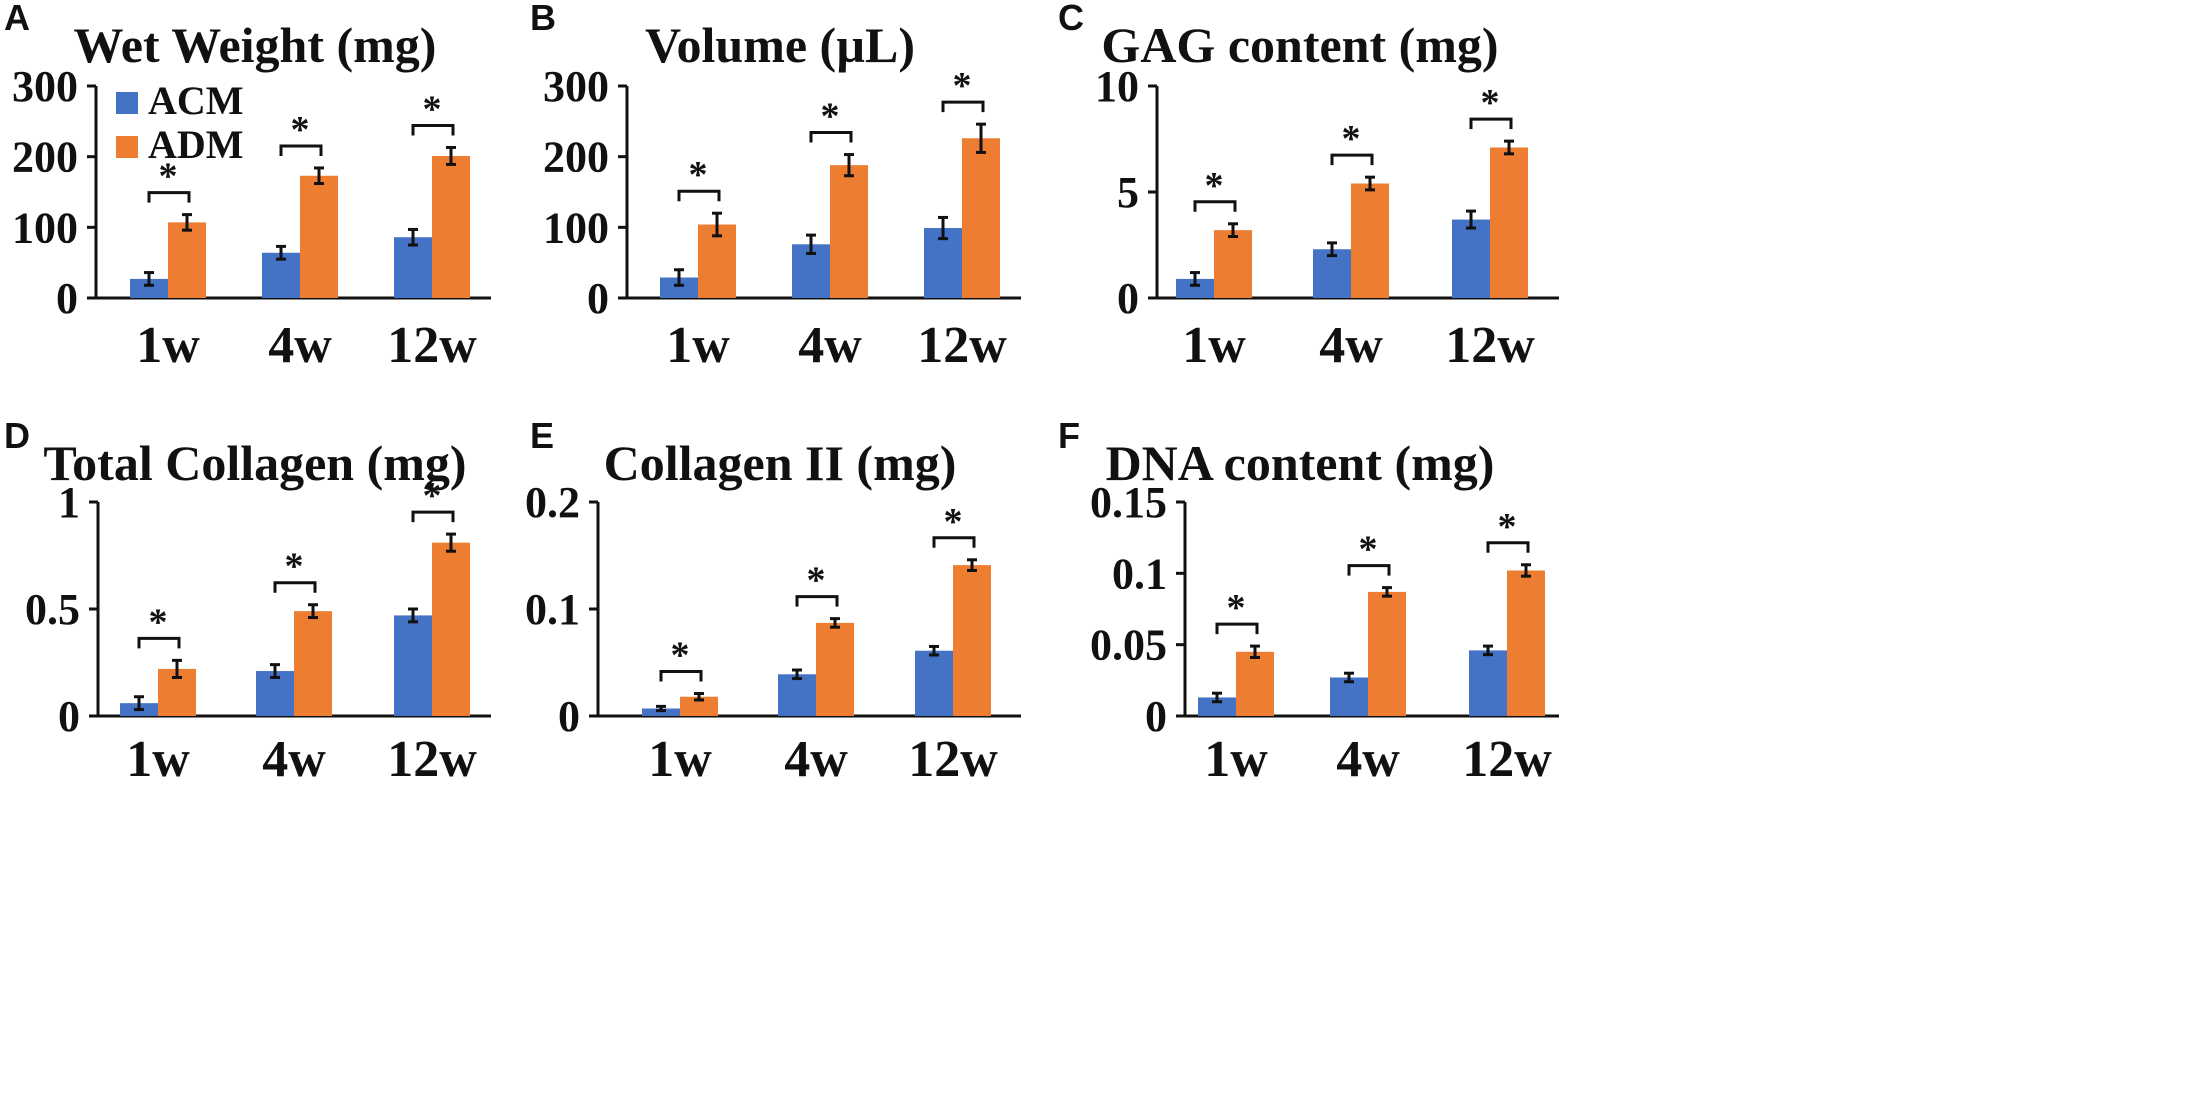  Describe the element at coordinates (1308, 187) in the screenshot. I see `panel-c: C GAG content (mg) 0 5 10 * 1w * 4w * 12w` at that location.